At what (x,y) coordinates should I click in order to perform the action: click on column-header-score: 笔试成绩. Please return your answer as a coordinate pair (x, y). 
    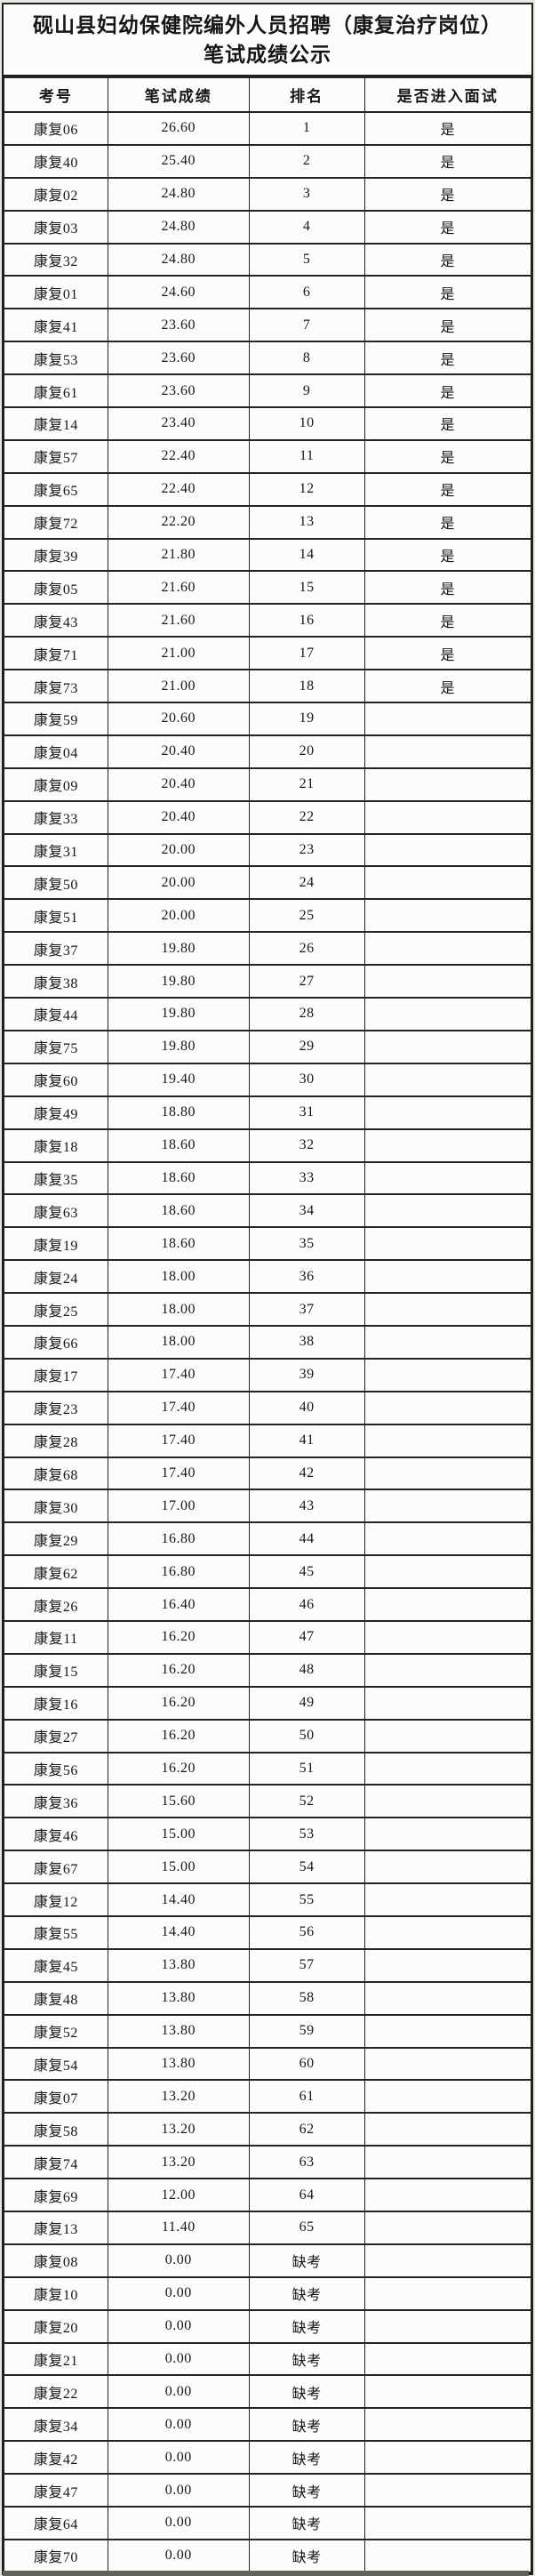
    Looking at the image, I should click on (178, 94).